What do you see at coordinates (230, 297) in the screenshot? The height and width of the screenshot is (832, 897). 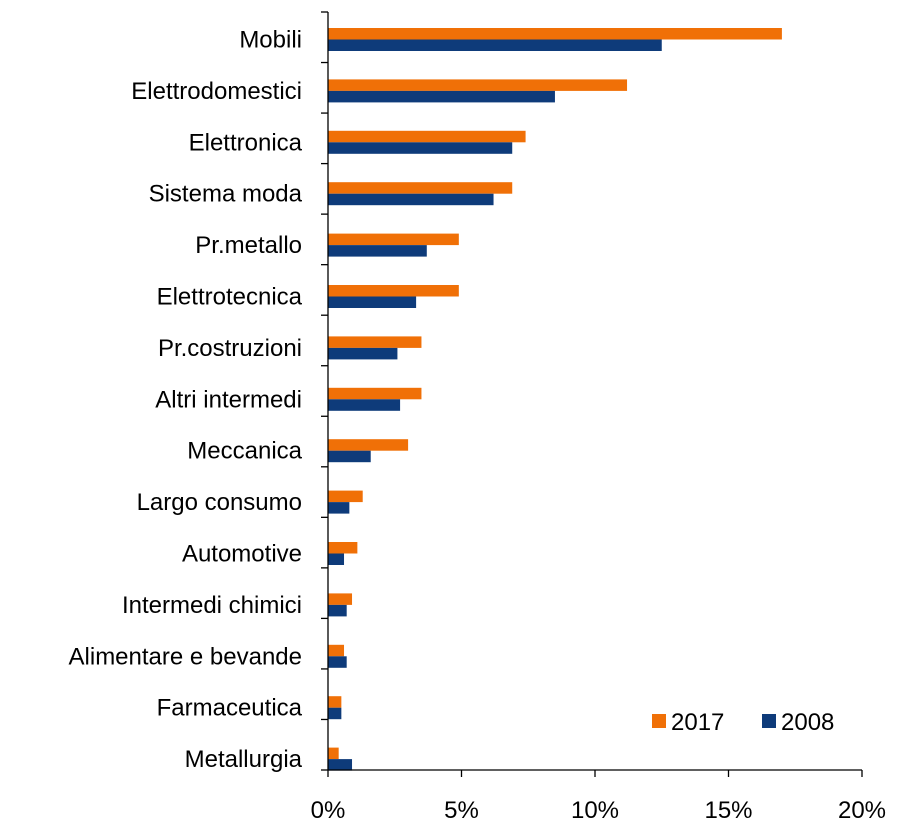 I see `category-label-elettrotecnica: Elettrotecnica` at bounding box center [230, 297].